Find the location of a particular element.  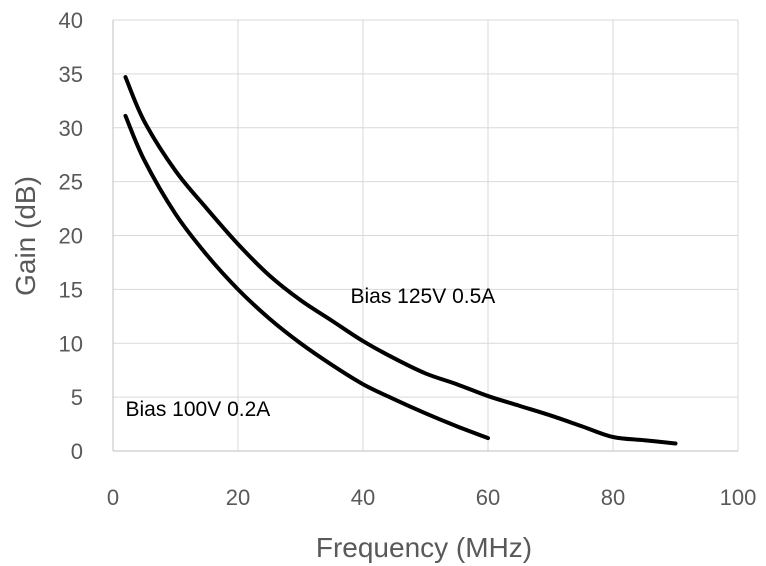

x-axis-title: Frequency (MHz) is located at coordinates (424, 547).